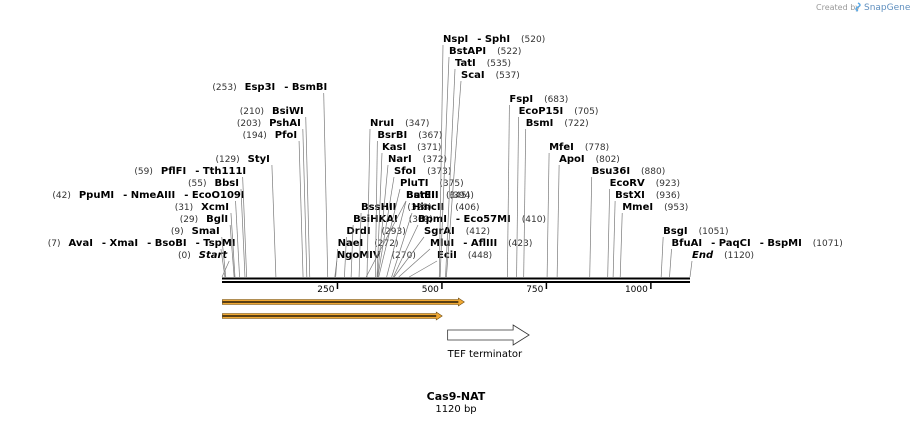 This screenshot has width=913, height=424. I want to click on site-position: (129), so click(227, 160).